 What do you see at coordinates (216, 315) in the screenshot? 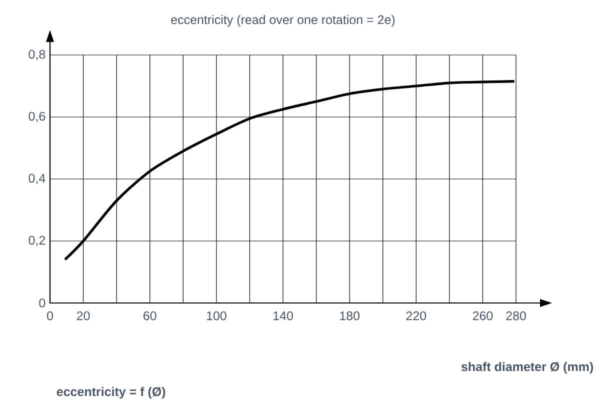
I see `x-tick-label: 100` at bounding box center [216, 315].